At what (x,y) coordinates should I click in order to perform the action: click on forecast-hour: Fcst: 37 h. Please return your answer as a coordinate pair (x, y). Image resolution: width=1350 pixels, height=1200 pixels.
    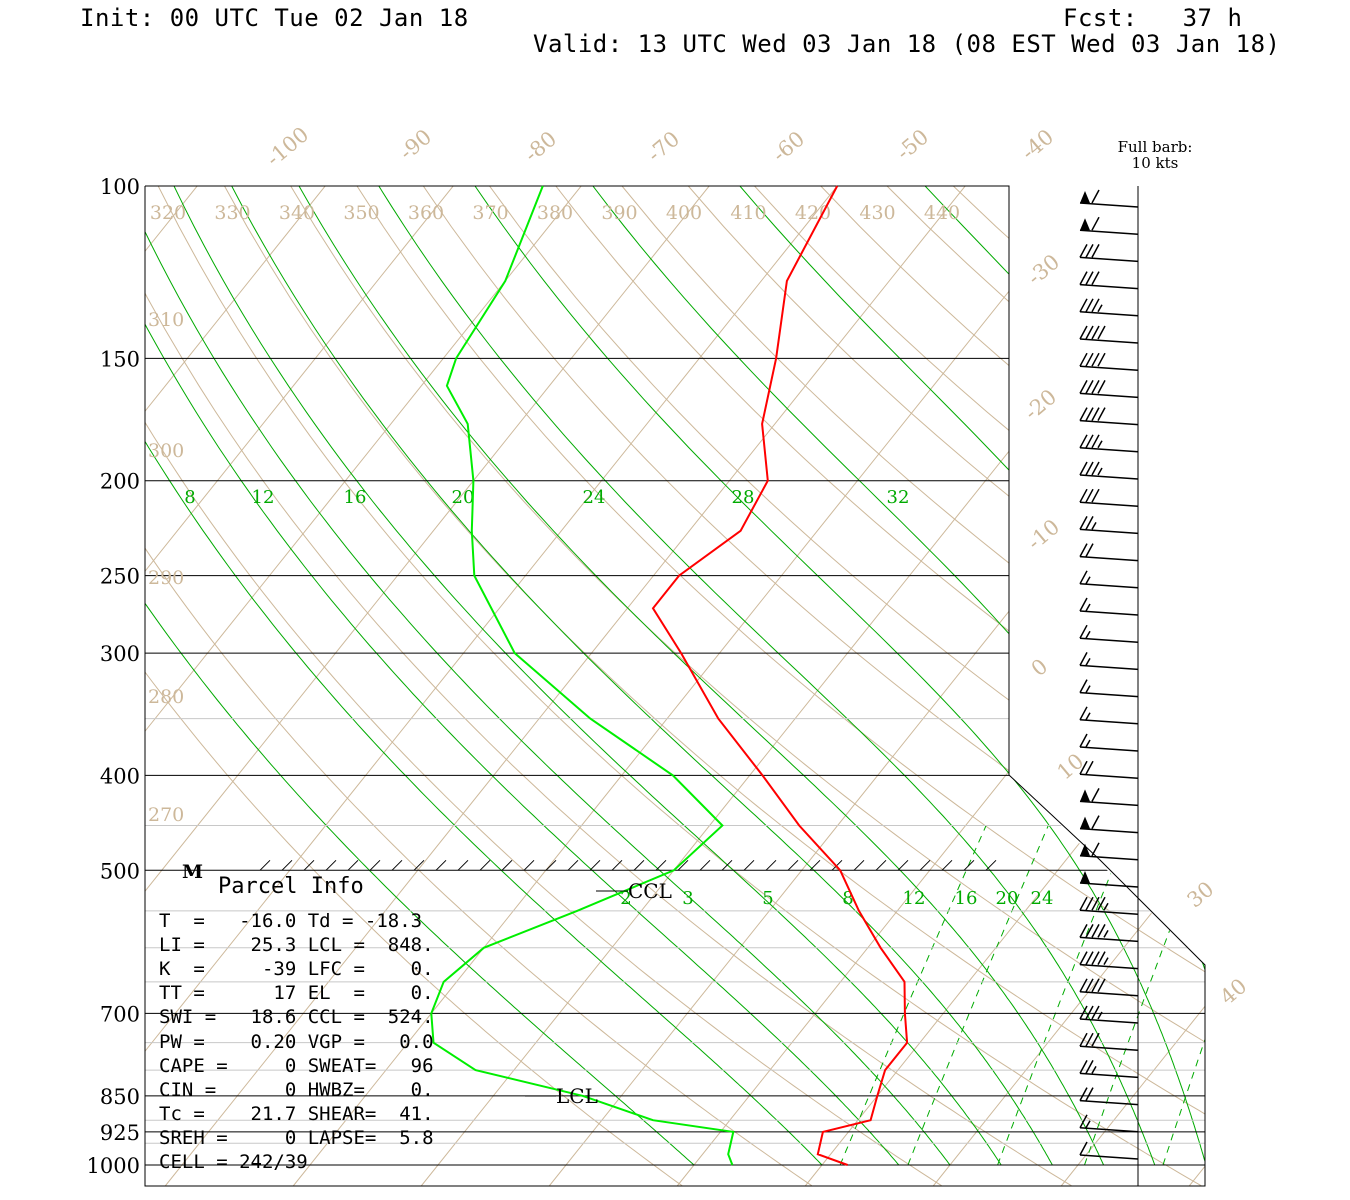
    Looking at the image, I should click on (1153, 18).